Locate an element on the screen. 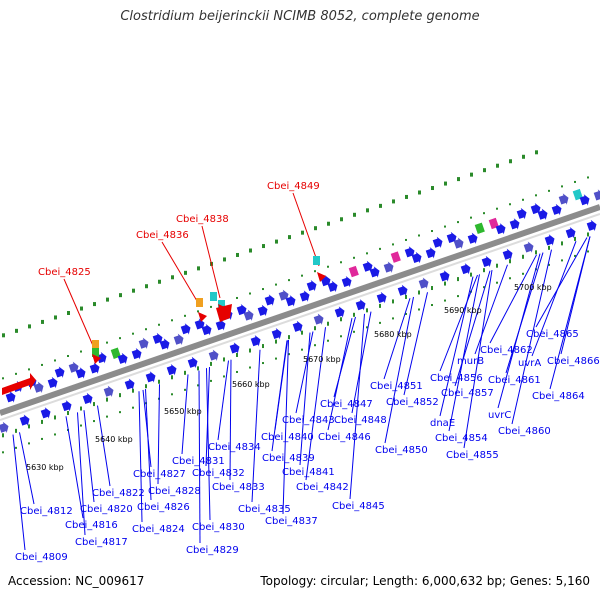 The width and height of the screenshot is (600, 600). gene-label: uvrC is located at coordinates (499, 415).